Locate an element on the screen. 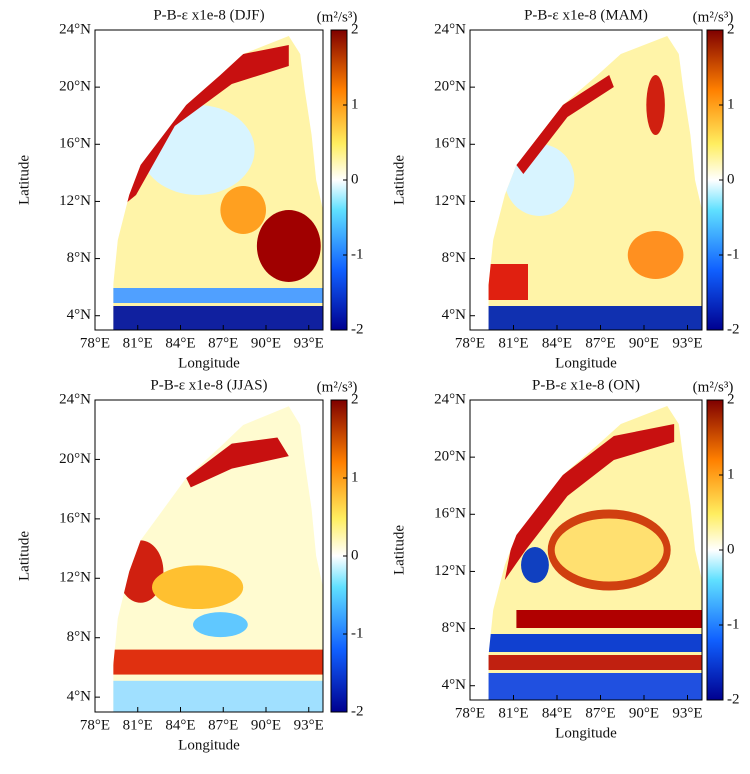 The width and height of the screenshot is (750, 774). panel-title: P-B-ε x1e-8 (ON) is located at coordinates (586, 385).